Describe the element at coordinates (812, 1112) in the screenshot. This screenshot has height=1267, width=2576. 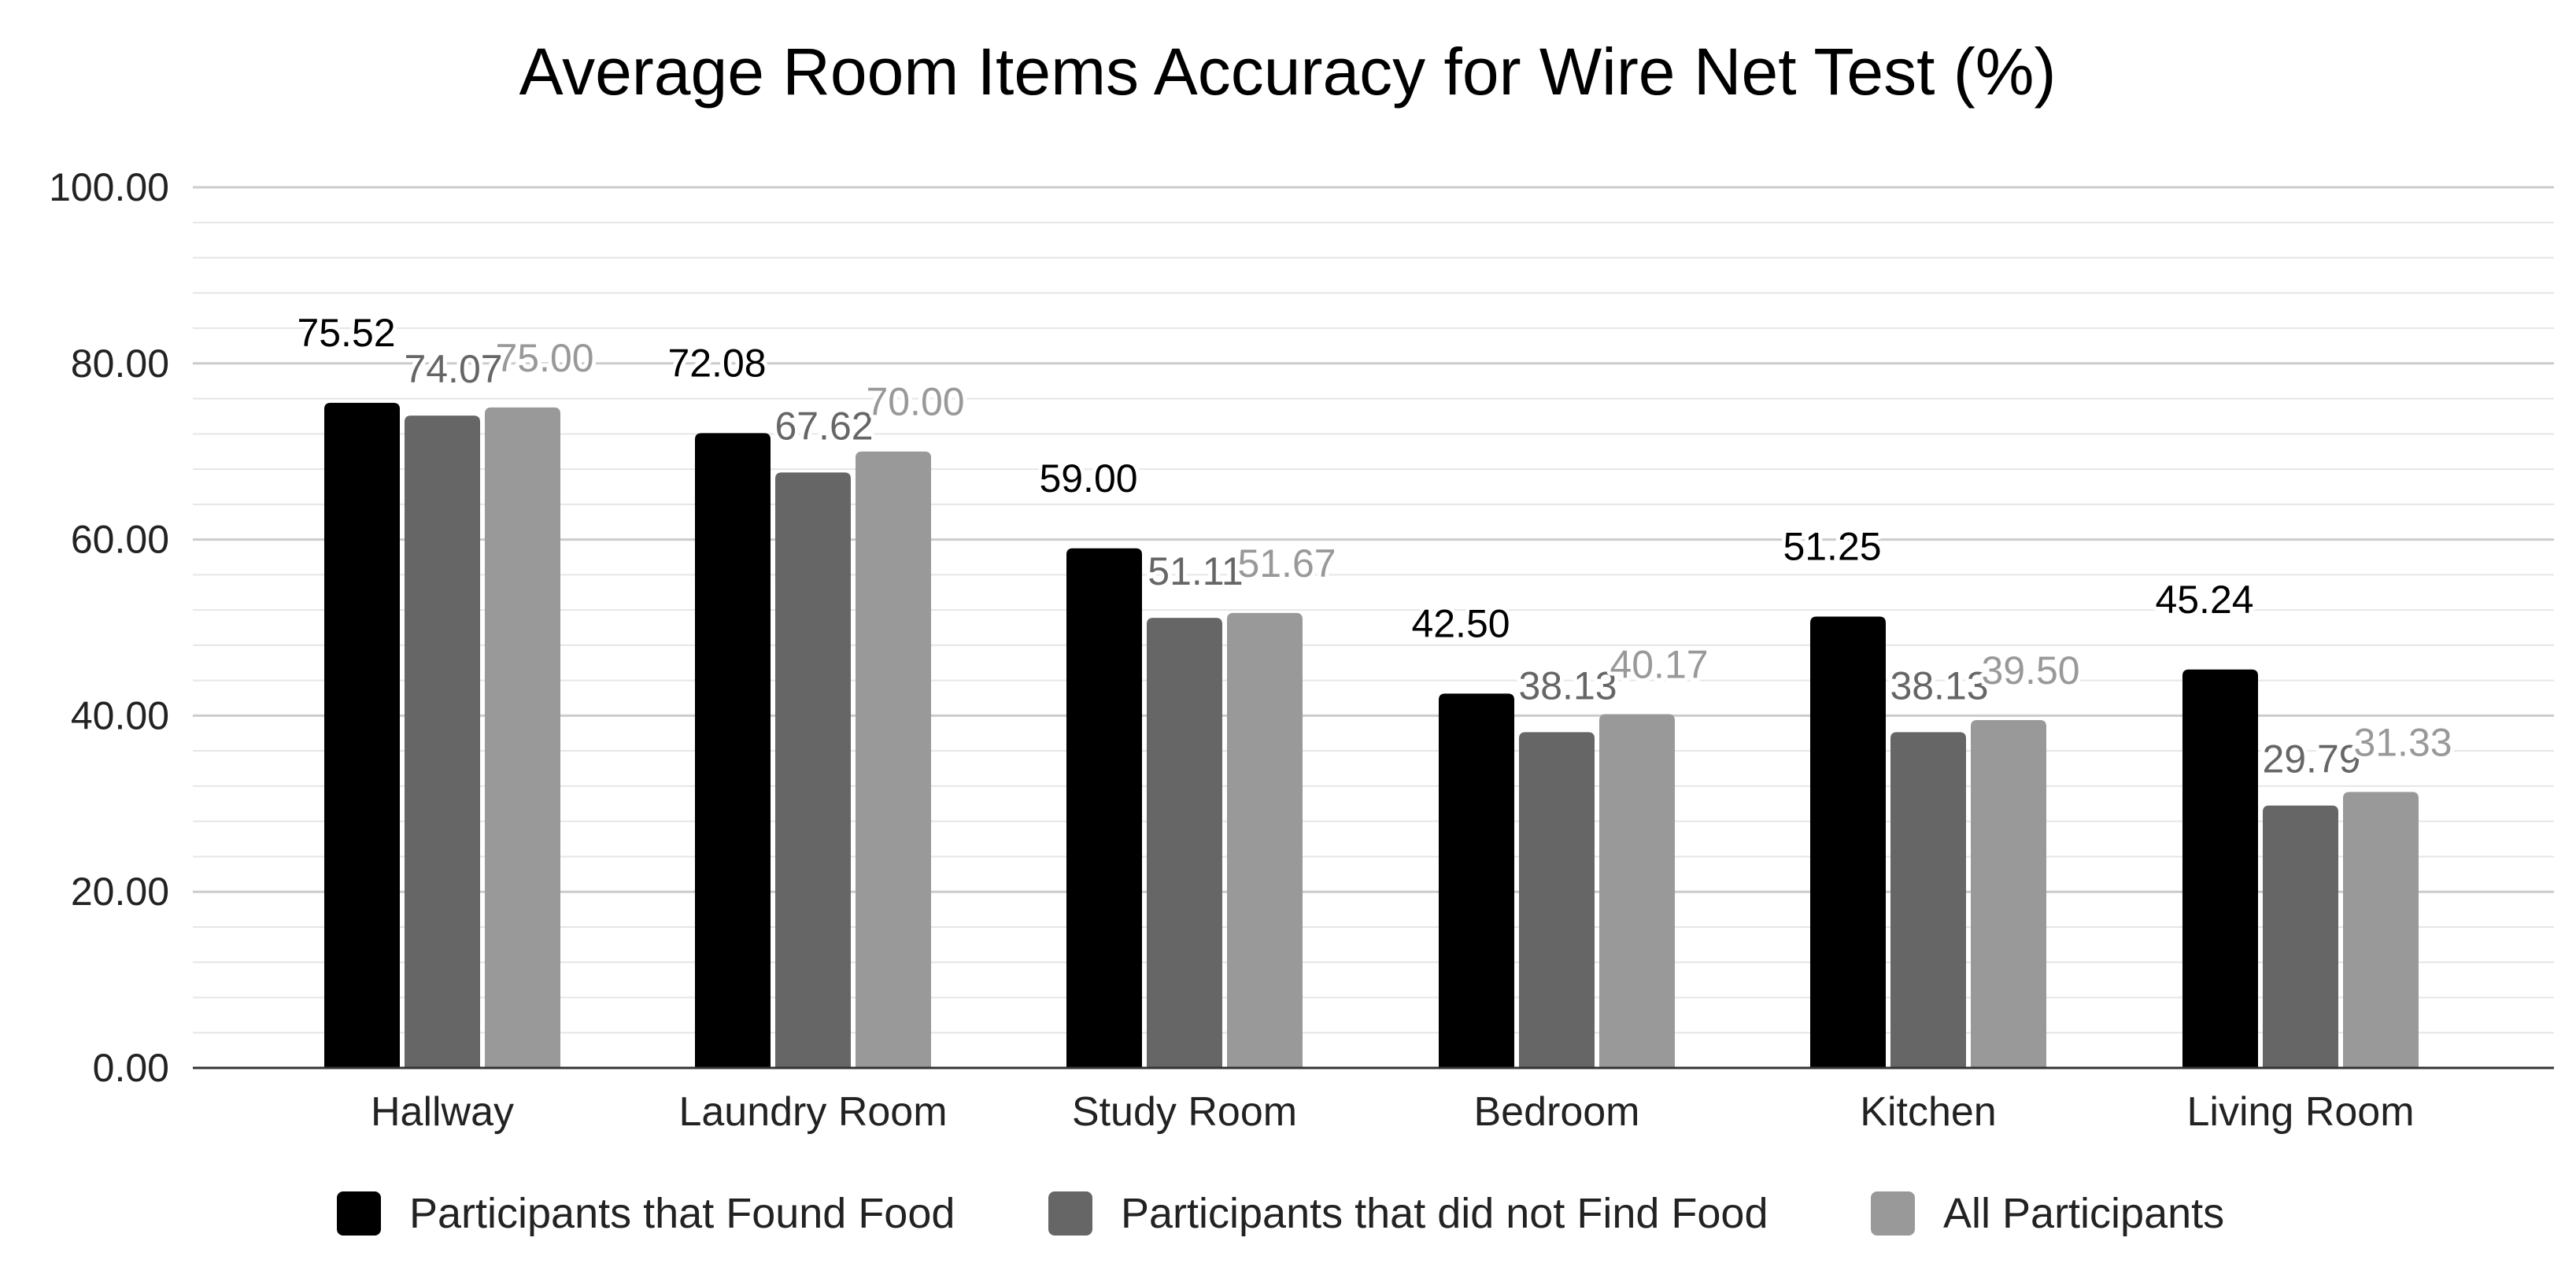
I see `x-category-label: Laundry Room` at that location.